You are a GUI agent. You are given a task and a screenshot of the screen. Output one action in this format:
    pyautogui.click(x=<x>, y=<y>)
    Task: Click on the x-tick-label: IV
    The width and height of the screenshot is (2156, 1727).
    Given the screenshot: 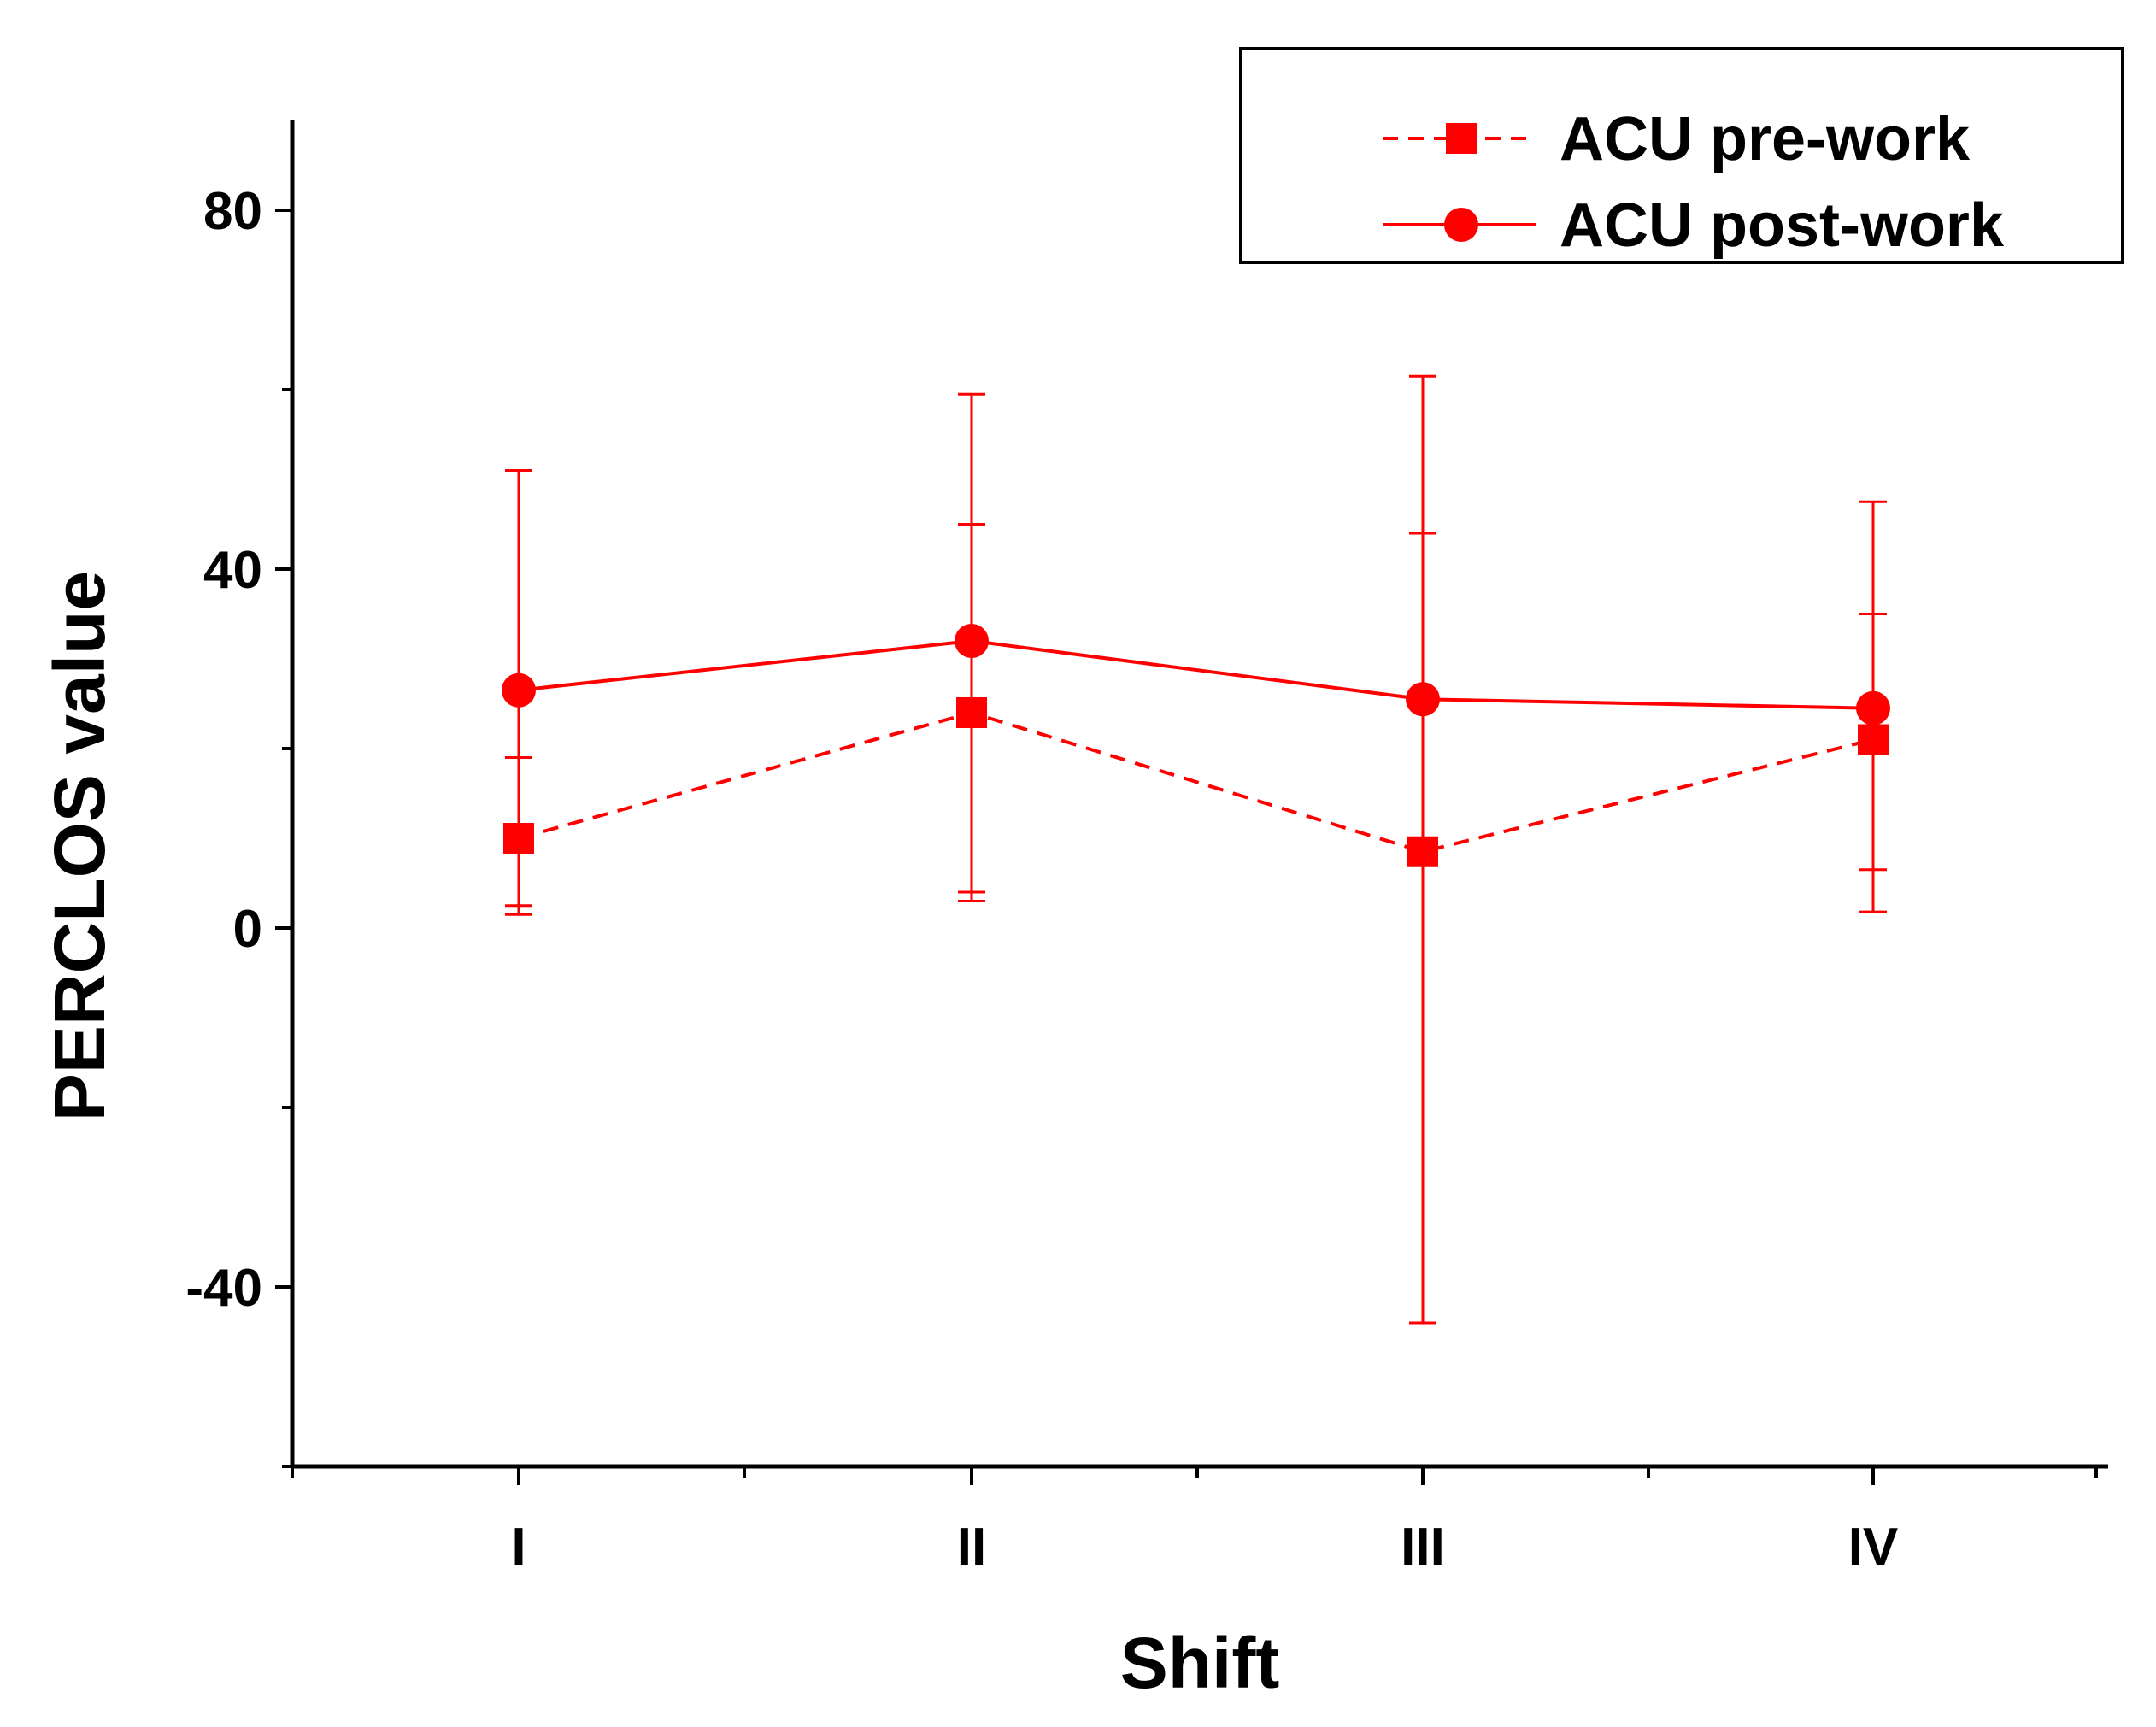 What is the action you would take?
    pyautogui.click(x=1873, y=1548)
    